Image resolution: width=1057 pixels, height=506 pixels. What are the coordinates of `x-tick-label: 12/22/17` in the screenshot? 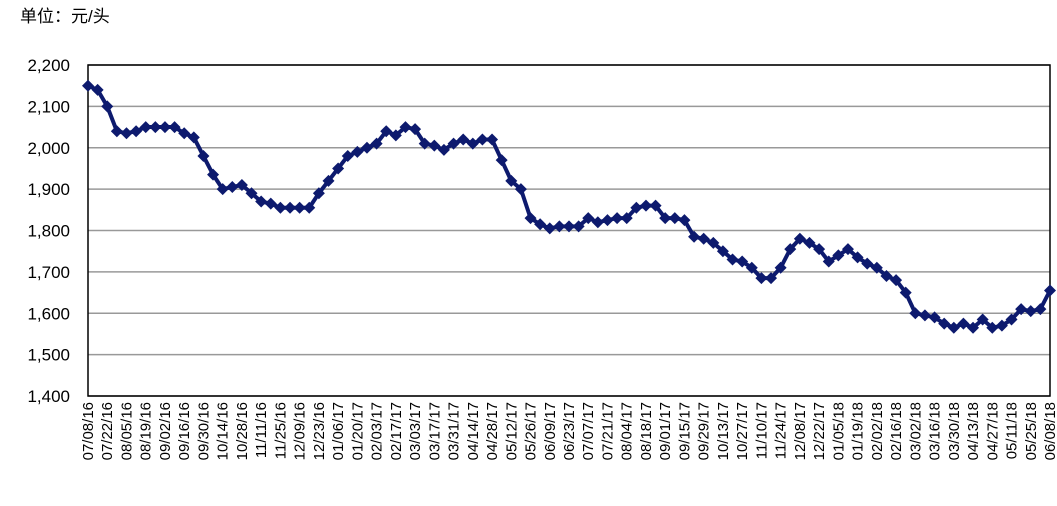 It's located at (819, 431).